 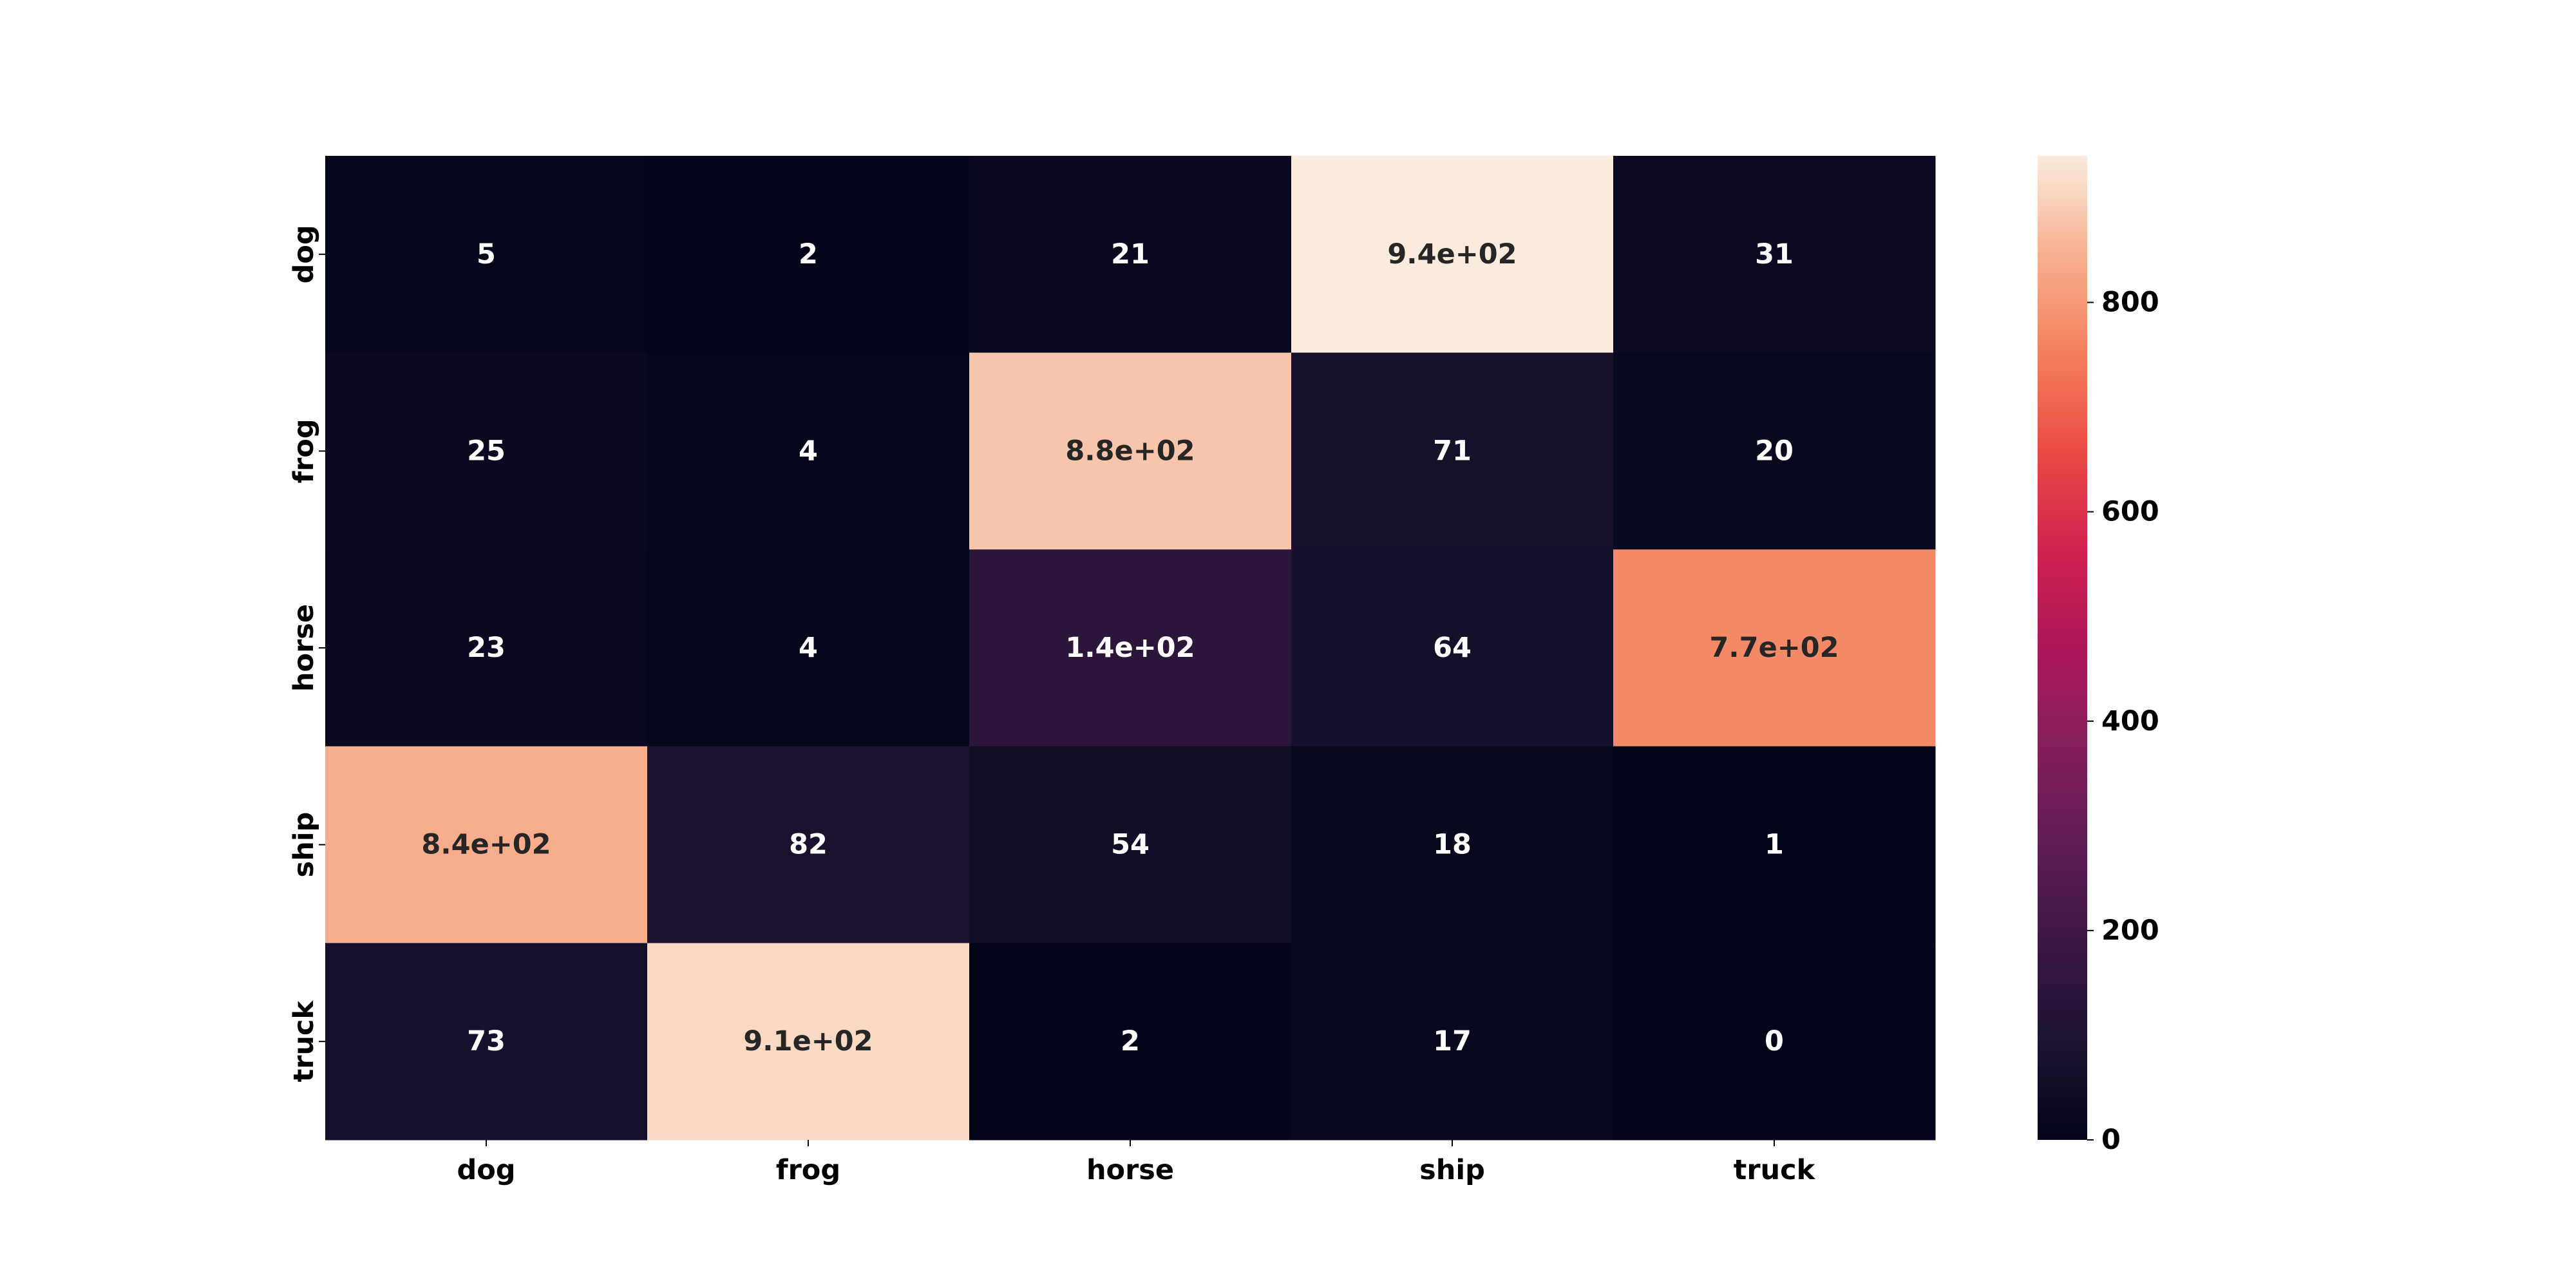 I want to click on cell-value-label: 1.4e+02, so click(x=1130, y=648).